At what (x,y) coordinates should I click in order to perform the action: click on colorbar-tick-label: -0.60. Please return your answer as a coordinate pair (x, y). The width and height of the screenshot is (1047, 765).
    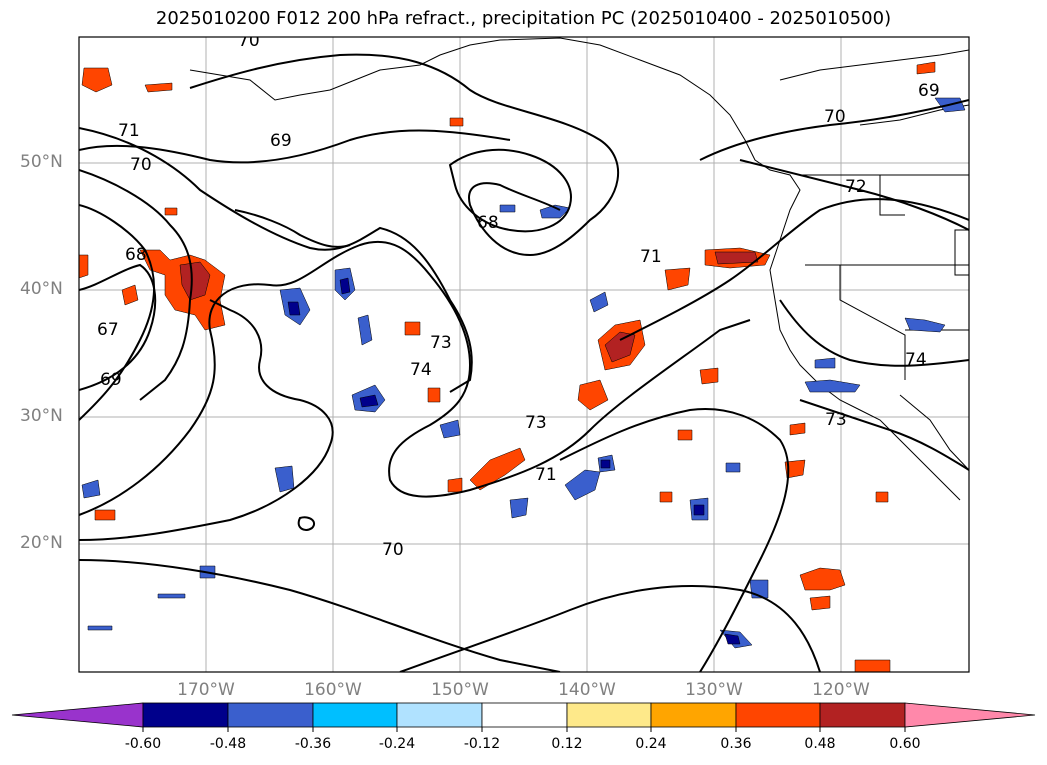
    Looking at the image, I should click on (143, 744).